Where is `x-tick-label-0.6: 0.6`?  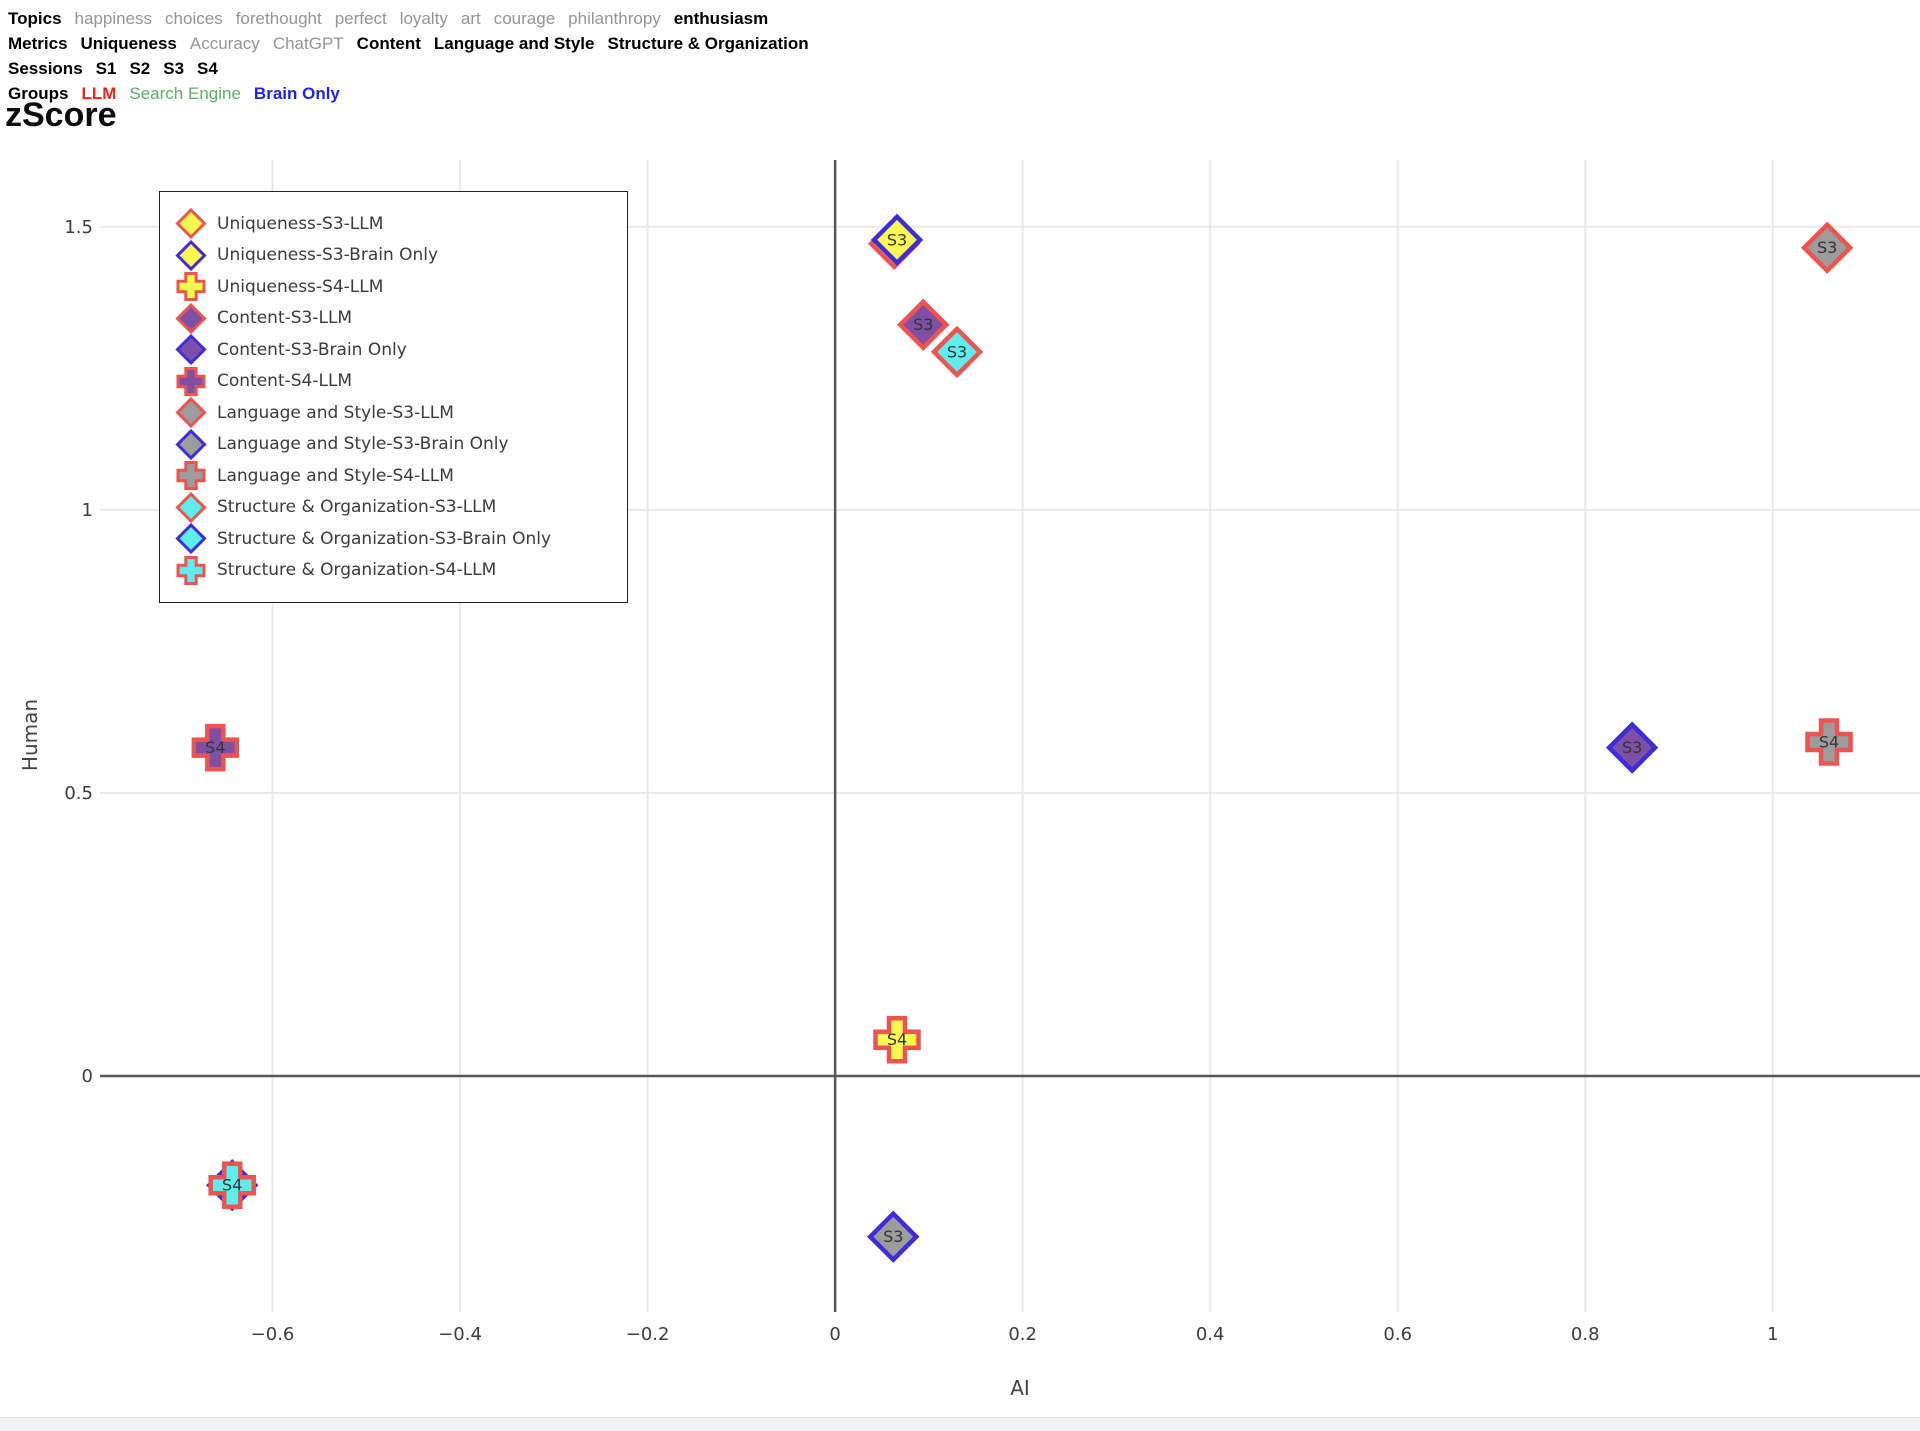 x-tick-label-0.6: 0.6 is located at coordinates (1397, 1334).